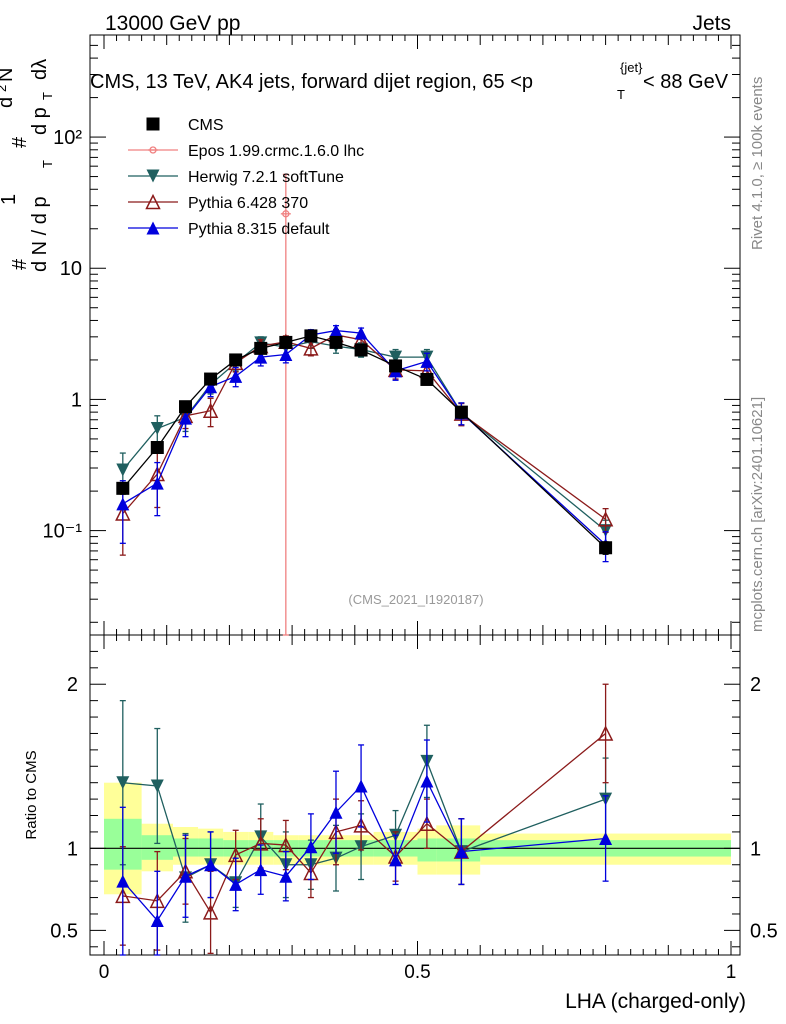  Describe the element at coordinates (757, 514) in the screenshot. I see `source-label: mcplots.cern.ch [arXiv:2401.10621]` at that location.